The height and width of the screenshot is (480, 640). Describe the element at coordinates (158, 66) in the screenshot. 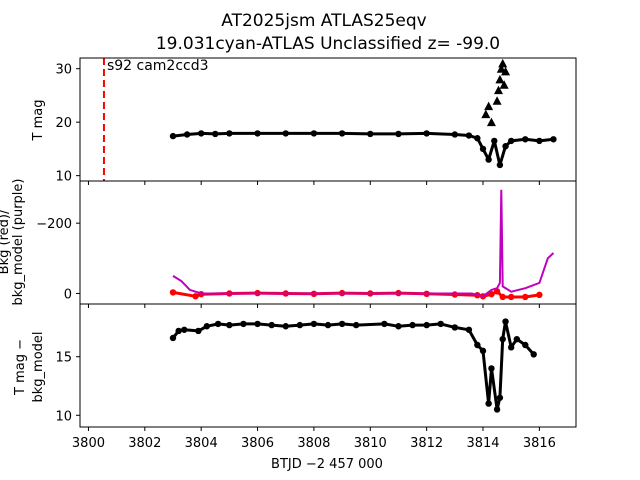

I see `sector-annotation: s92 cam2ccd3` at that location.